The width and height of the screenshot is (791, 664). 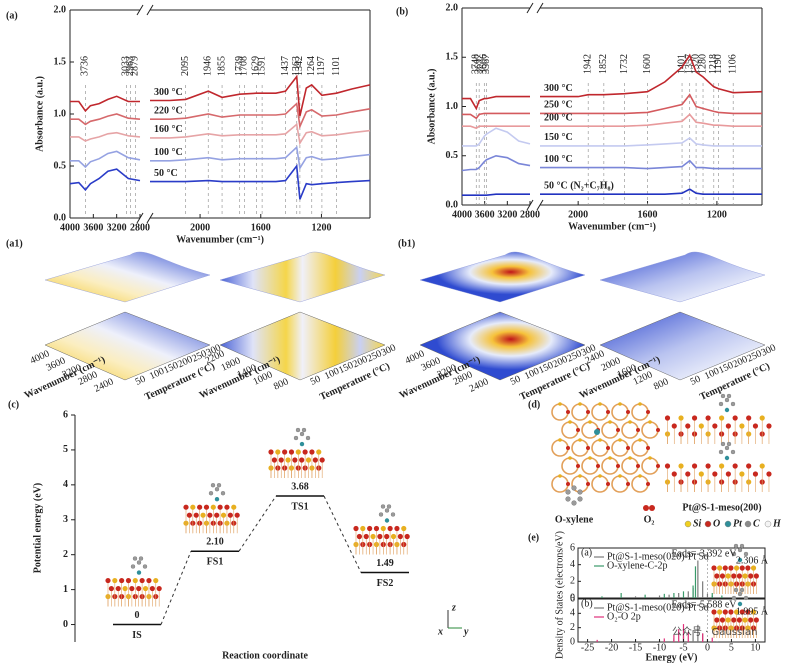 I want to click on x-tick-label: 1600, so click(x=648, y=214).